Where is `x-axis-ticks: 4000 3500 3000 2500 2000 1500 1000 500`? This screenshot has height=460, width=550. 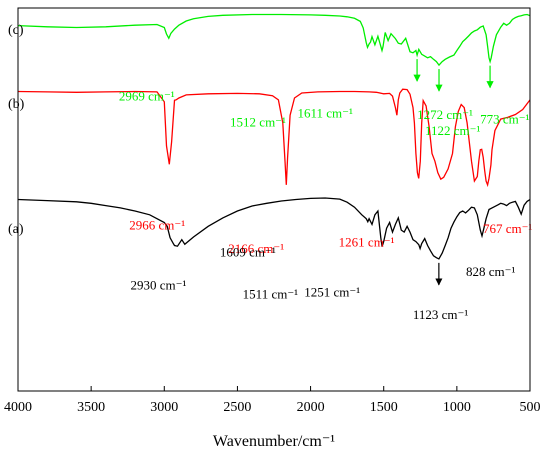 x-axis-ticks: 4000 3500 3000 2500 2000 1500 1000 500 is located at coordinates (272, 400).